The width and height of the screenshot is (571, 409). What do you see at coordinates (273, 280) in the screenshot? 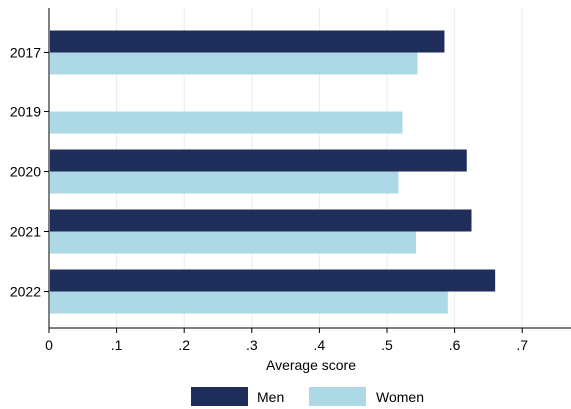
I see `bar-men-2022` at bounding box center [273, 280].